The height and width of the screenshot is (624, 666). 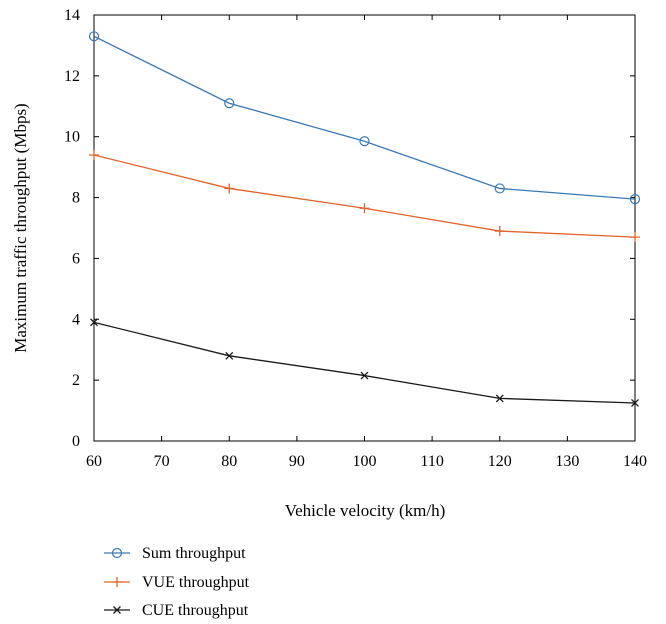 What do you see at coordinates (196, 582) in the screenshot?
I see `legend-label-vue: VUE throughput` at bounding box center [196, 582].